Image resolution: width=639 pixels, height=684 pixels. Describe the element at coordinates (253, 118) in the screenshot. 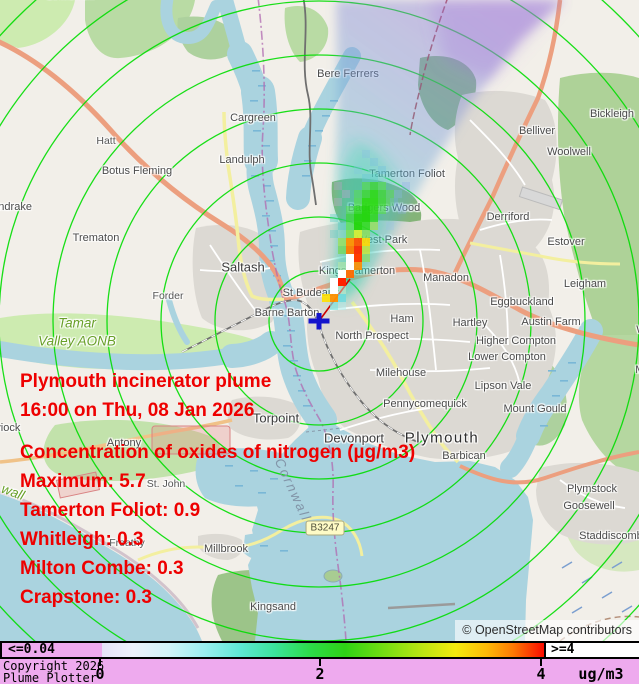

I see `map-label: Cargreen` at that location.